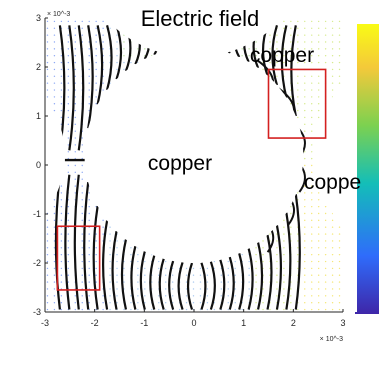  I want to click on x-axis-exponent: × 10^-3, so click(331, 339).